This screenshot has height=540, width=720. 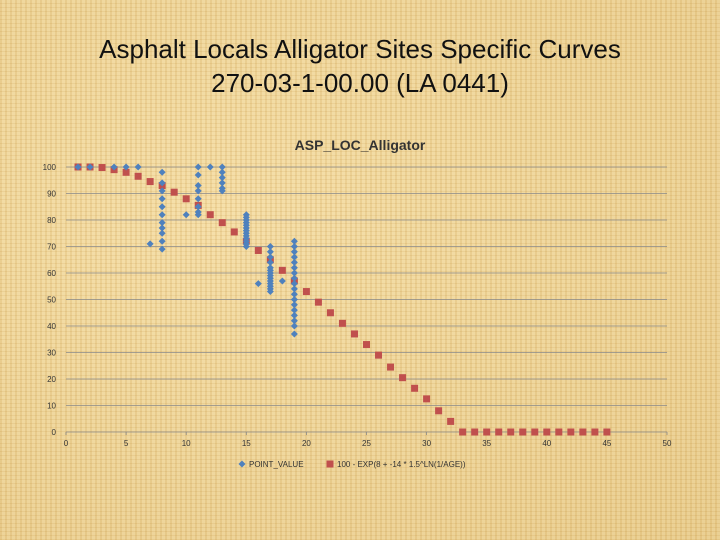 What do you see at coordinates (306, 443) in the screenshot?
I see `x-tick-label: 20` at bounding box center [306, 443].